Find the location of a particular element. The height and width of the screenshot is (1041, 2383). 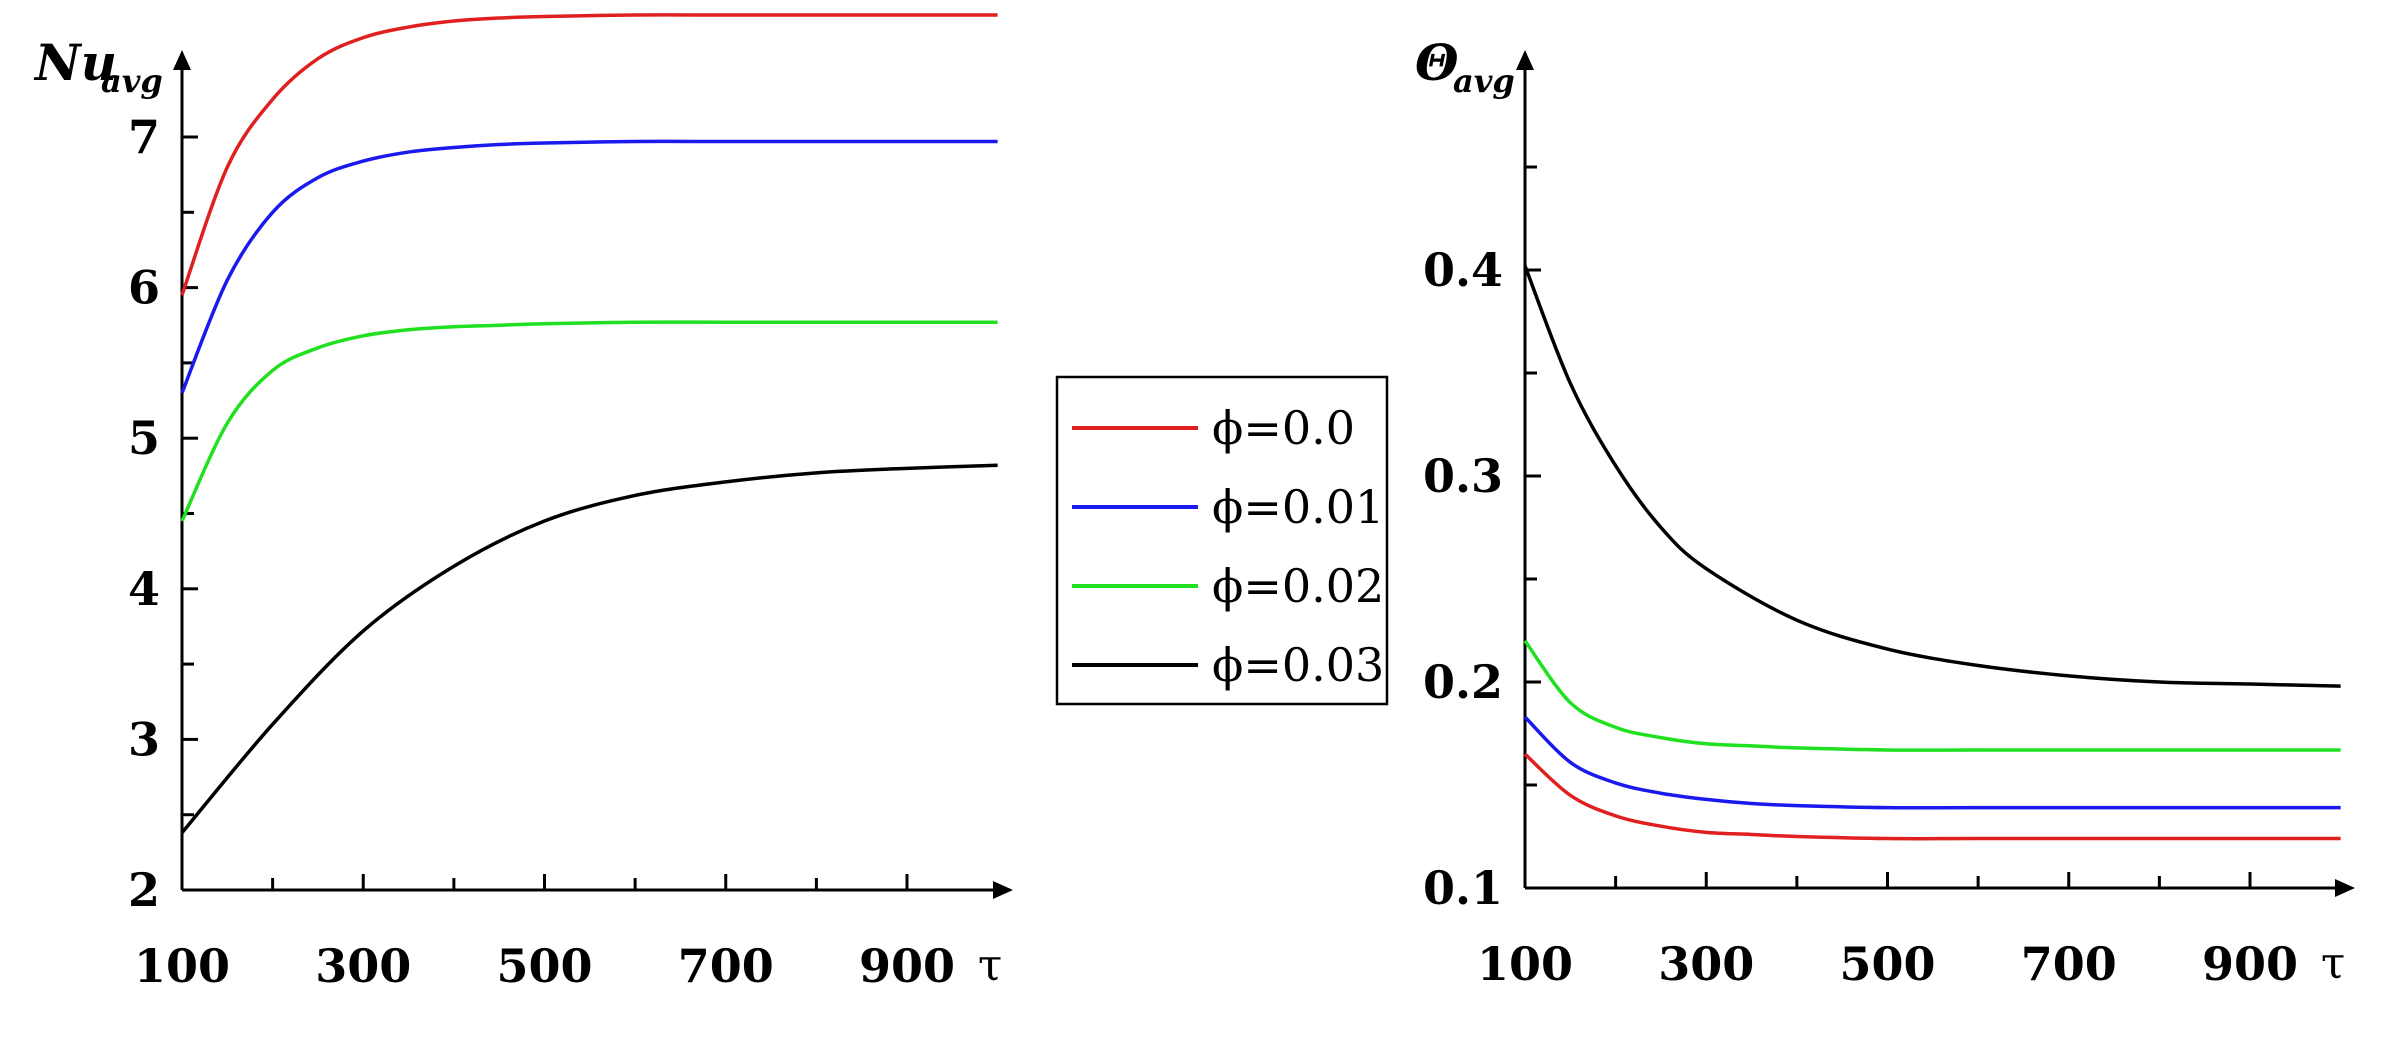

y-tick-label: 2 is located at coordinates (144, 890).